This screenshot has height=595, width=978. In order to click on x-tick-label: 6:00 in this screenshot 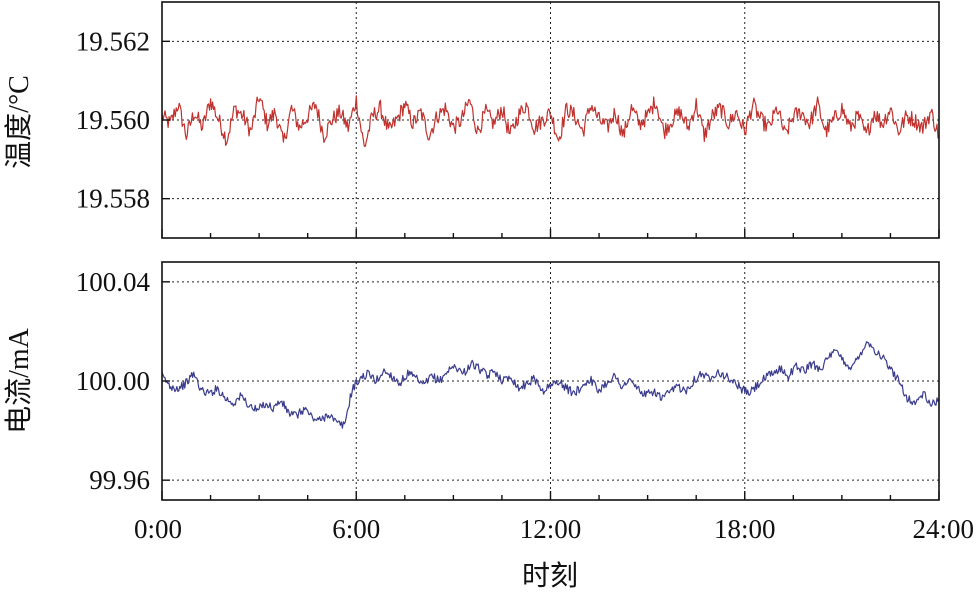, I will do `click(356, 529)`.